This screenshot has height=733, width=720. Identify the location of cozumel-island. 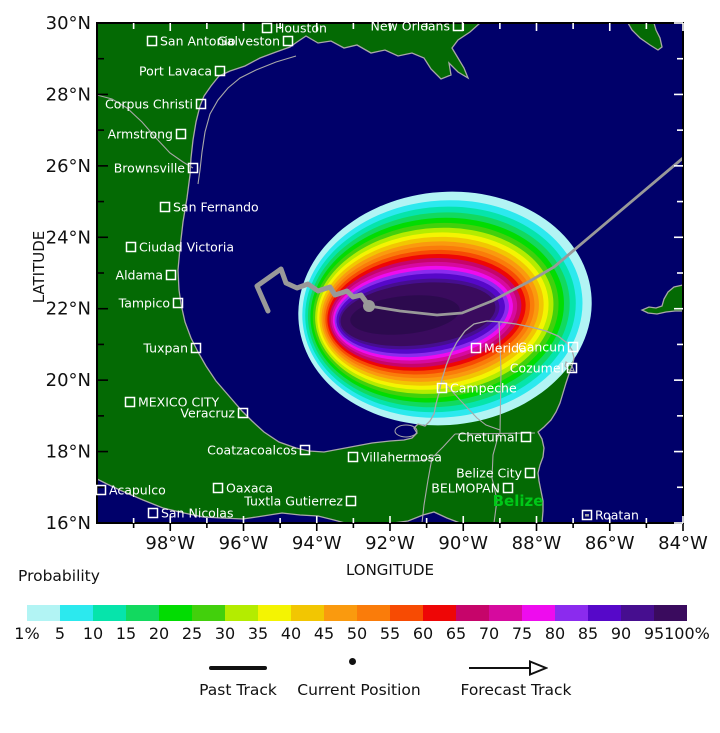
(569, 366).